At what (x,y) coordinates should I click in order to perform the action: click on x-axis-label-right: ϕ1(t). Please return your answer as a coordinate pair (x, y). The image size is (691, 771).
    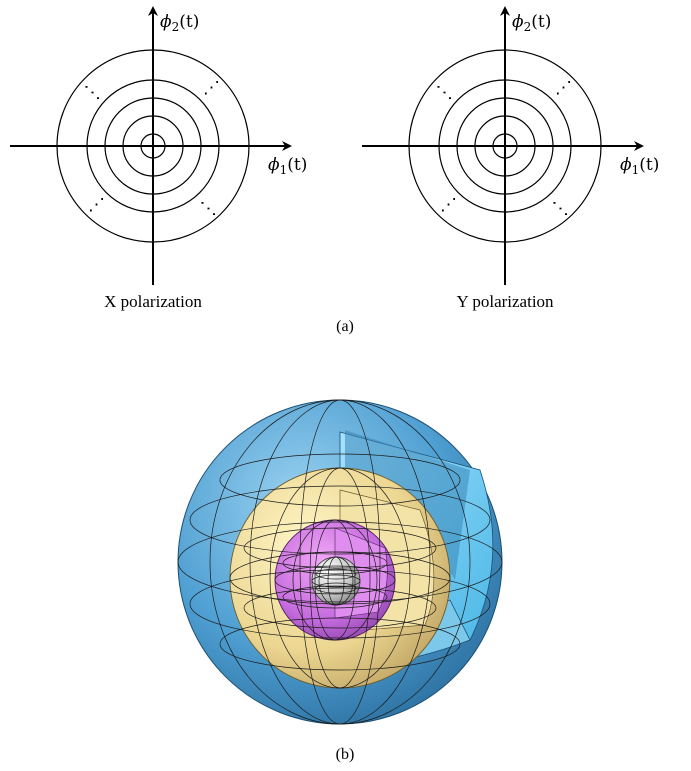
    Looking at the image, I should click on (639, 166).